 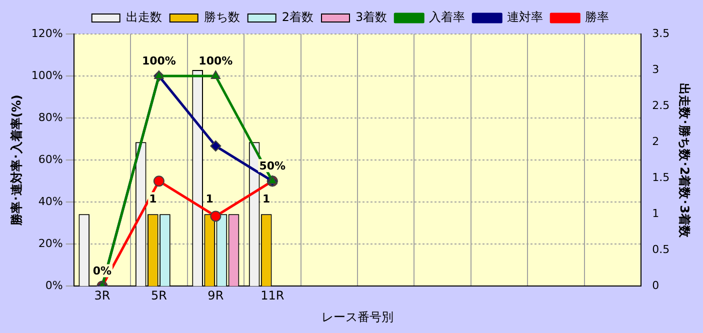 What do you see at coordinates (50, 159) in the screenshot?
I see `y-tick-label: 60%` at bounding box center [50, 159].